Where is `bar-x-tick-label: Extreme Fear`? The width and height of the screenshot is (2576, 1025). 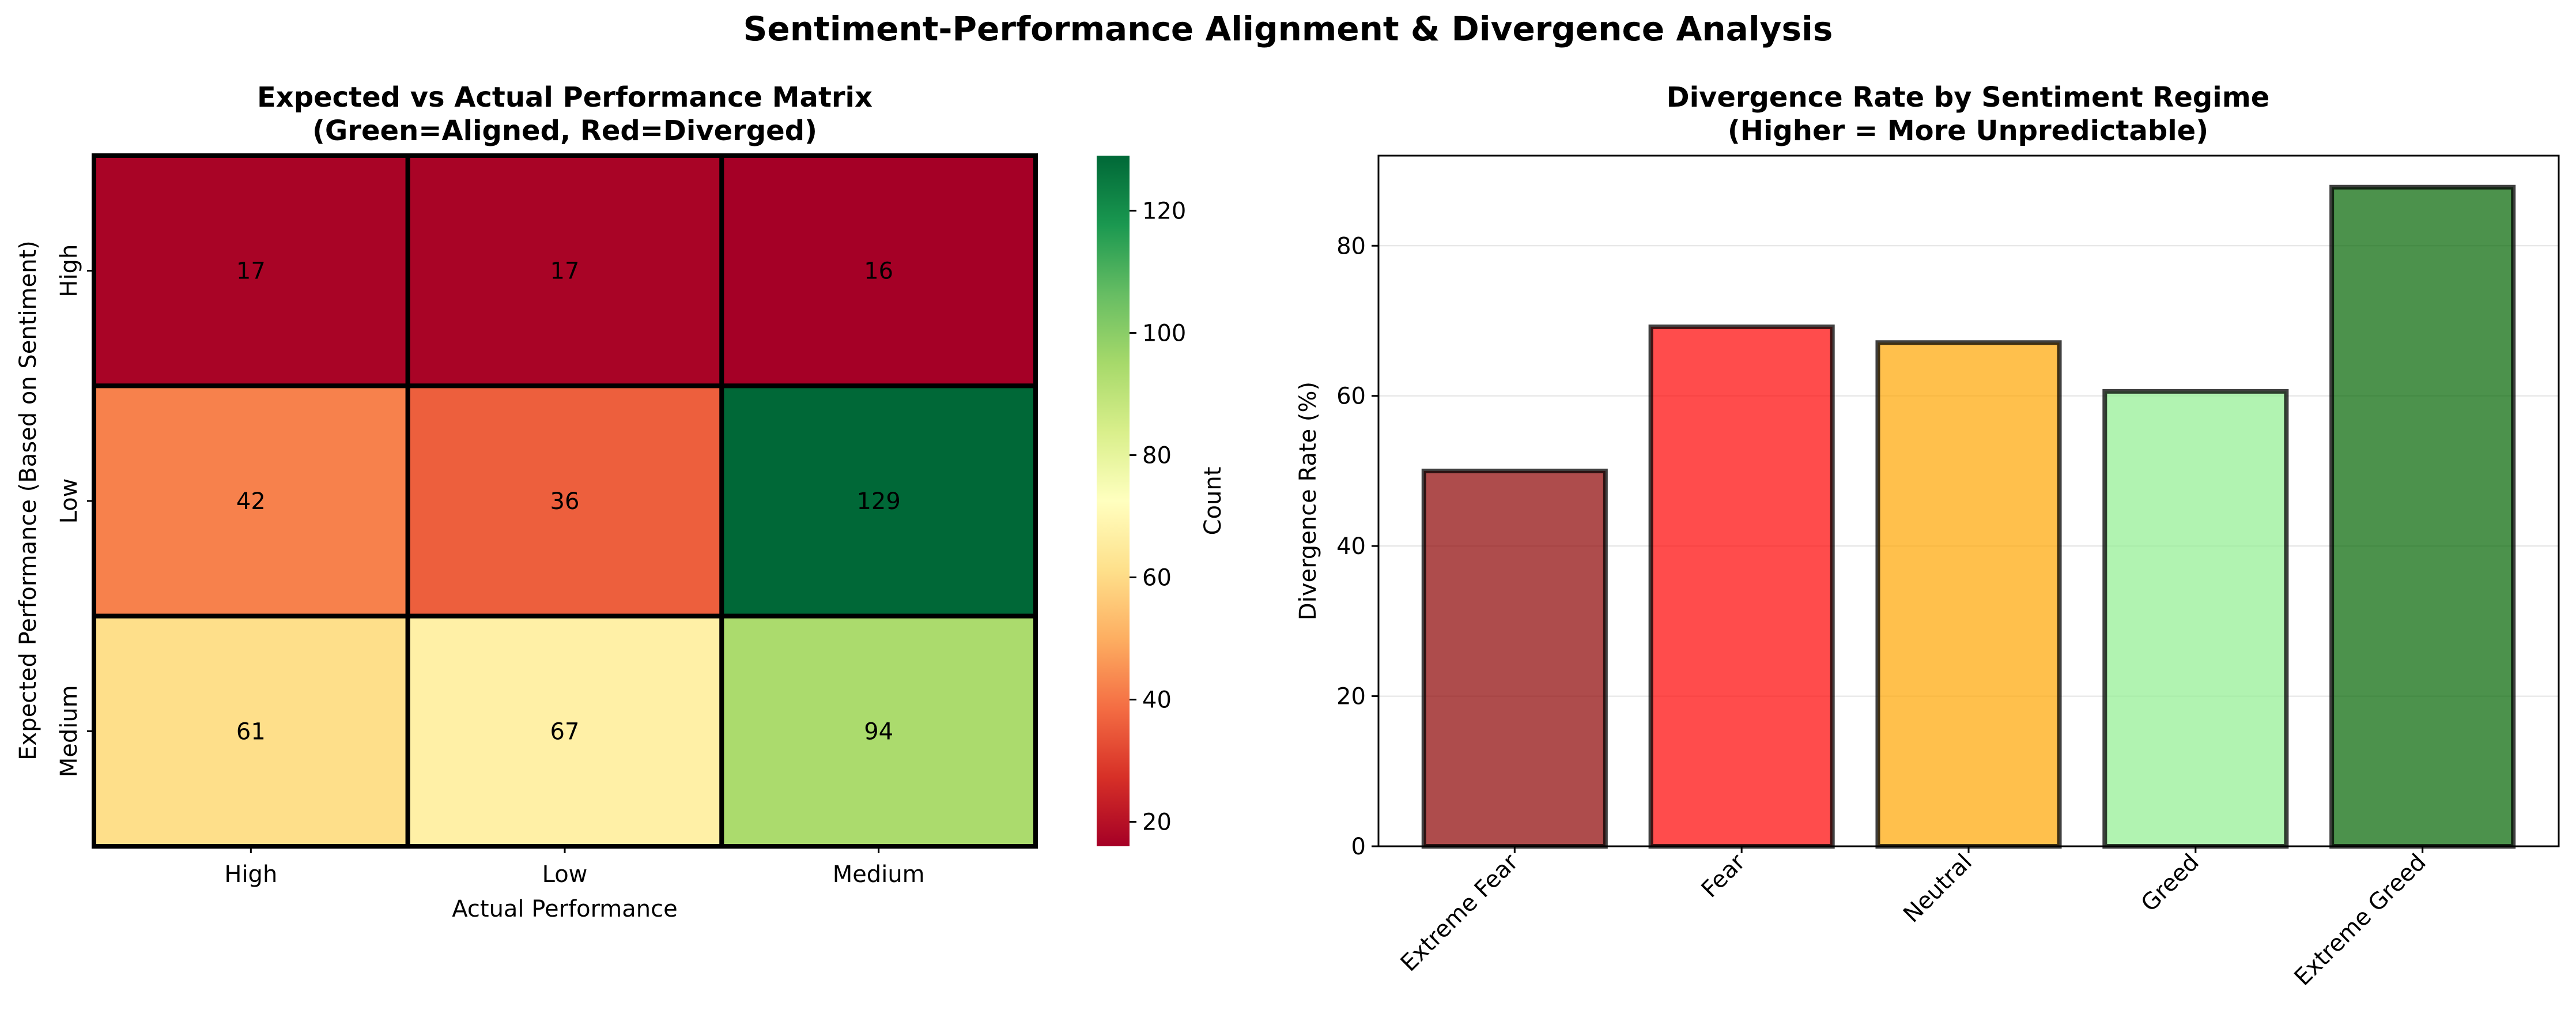
bar-x-tick-label: Extreme Fear is located at coordinates (1460, 913).